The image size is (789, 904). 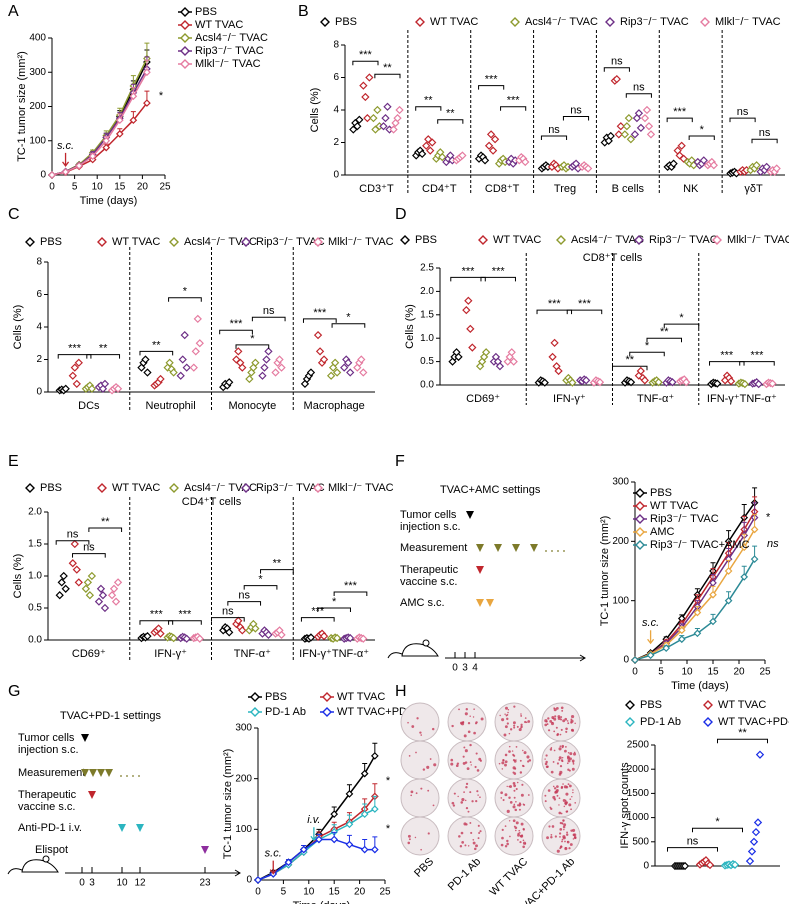 What do you see at coordinates (613, 258) in the screenshot?
I see `subtitle: CD8⁺T cells` at bounding box center [613, 258].